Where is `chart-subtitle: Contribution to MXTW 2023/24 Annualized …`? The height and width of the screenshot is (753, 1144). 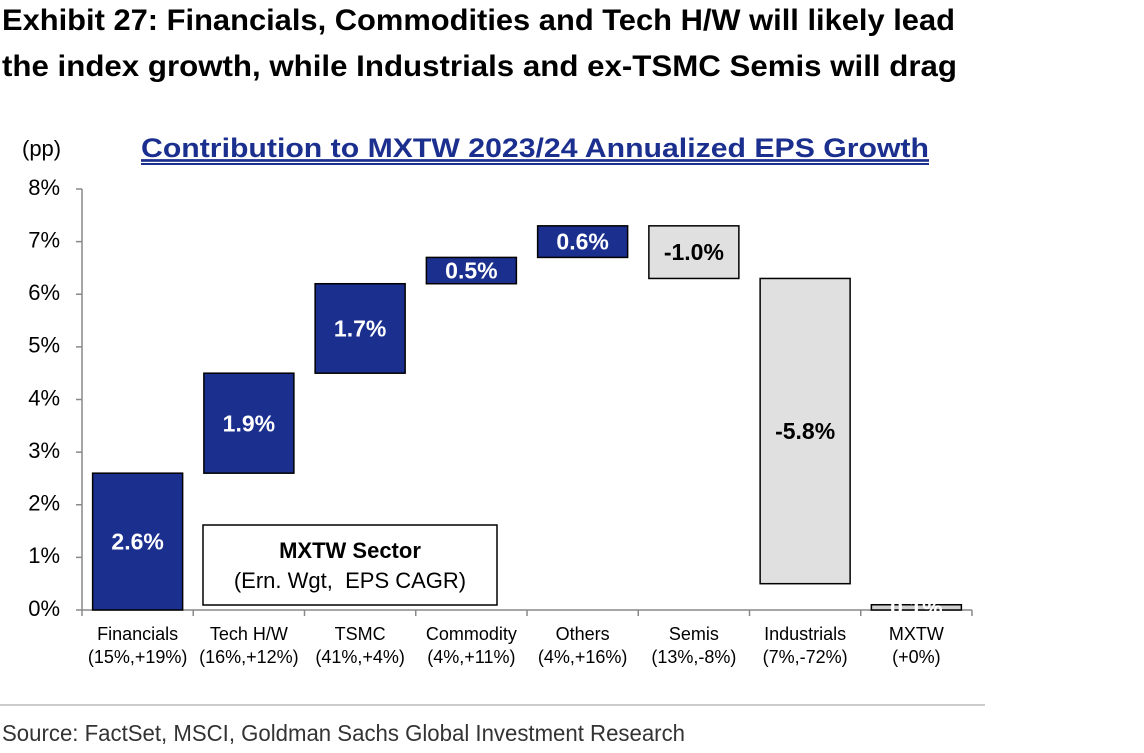
chart-subtitle: Contribution to MXTW 2023/24 Annualized … is located at coordinates (535, 148).